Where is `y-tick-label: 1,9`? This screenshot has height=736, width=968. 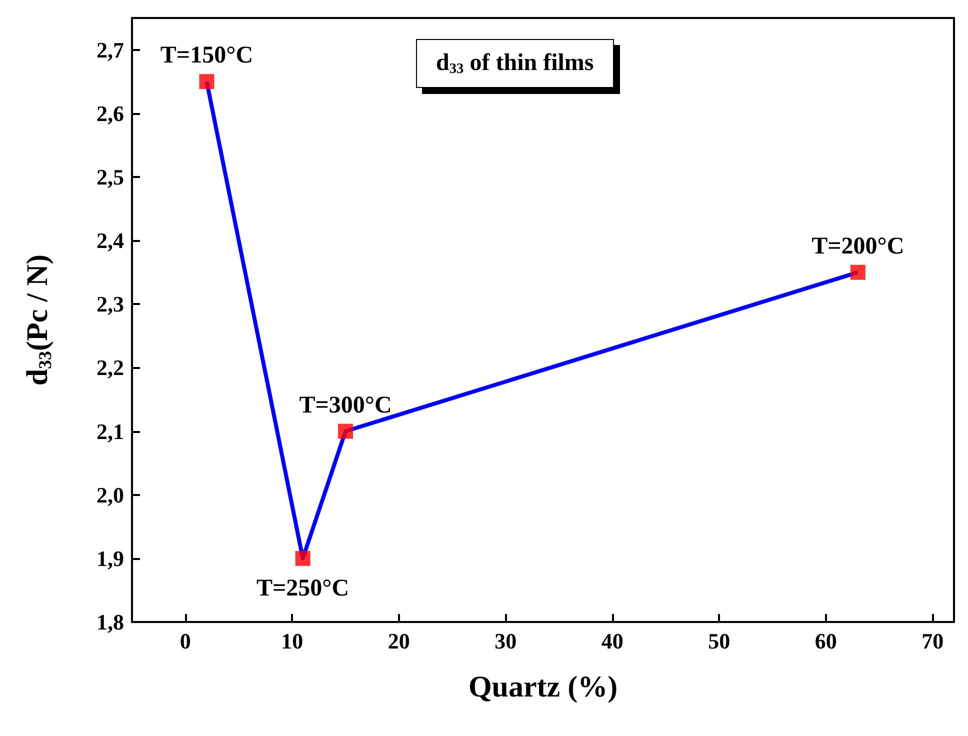 y-tick-label: 1,9 is located at coordinates (110, 558).